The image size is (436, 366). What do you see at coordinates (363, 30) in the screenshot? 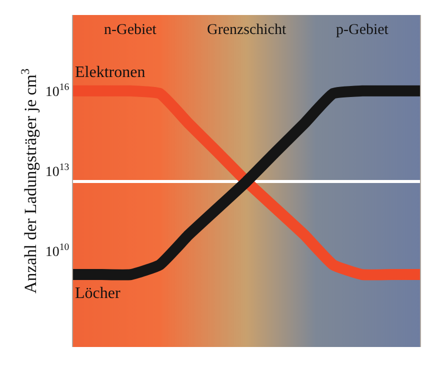
I see `annotation: p-Gebiet` at bounding box center [363, 30].